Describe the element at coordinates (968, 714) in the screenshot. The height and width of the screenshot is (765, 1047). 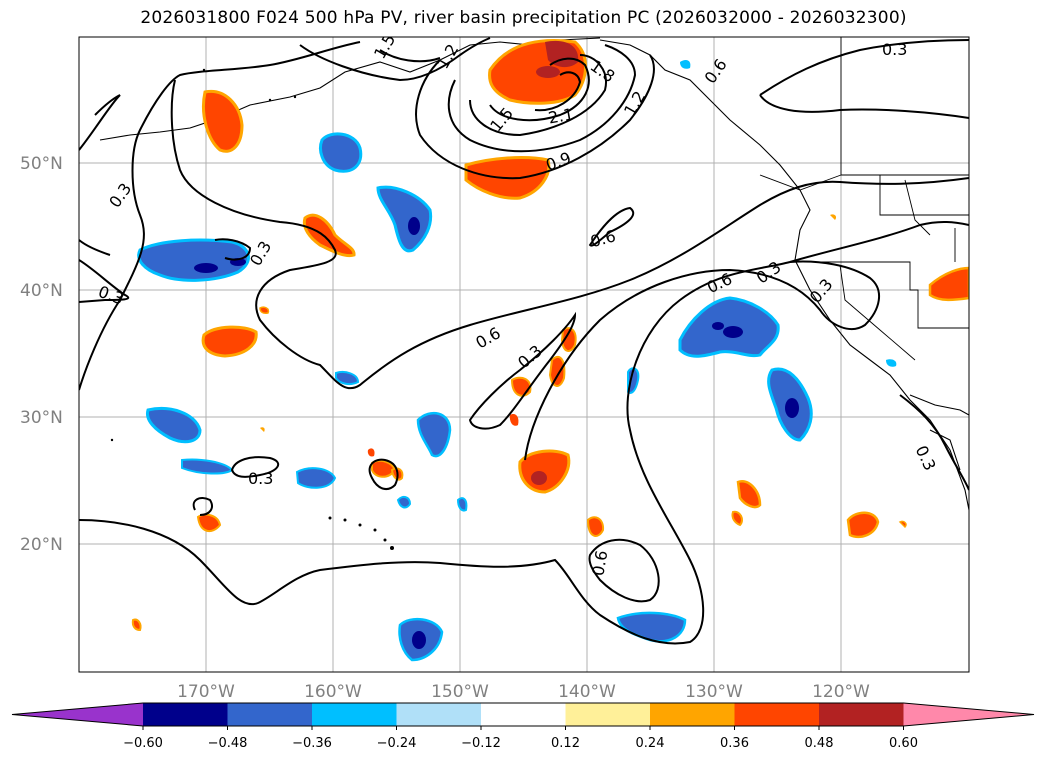
I see `colorbar-extend-high` at that location.